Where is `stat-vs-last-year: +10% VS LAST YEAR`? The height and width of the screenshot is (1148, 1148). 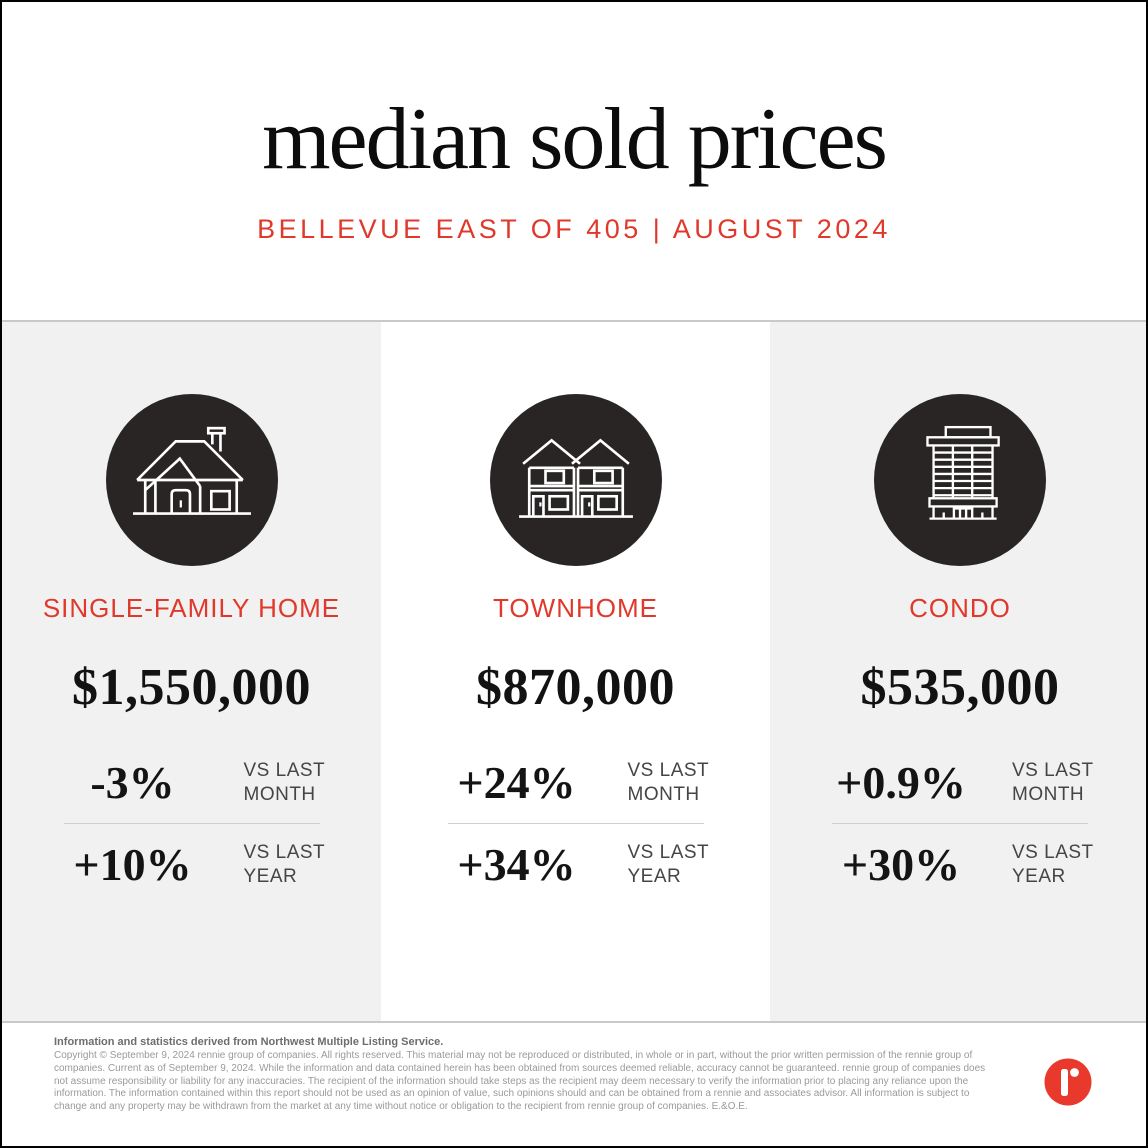 stat-vs-last-year: +10% VS LAST YEAR is located at coordinates (191, 864).